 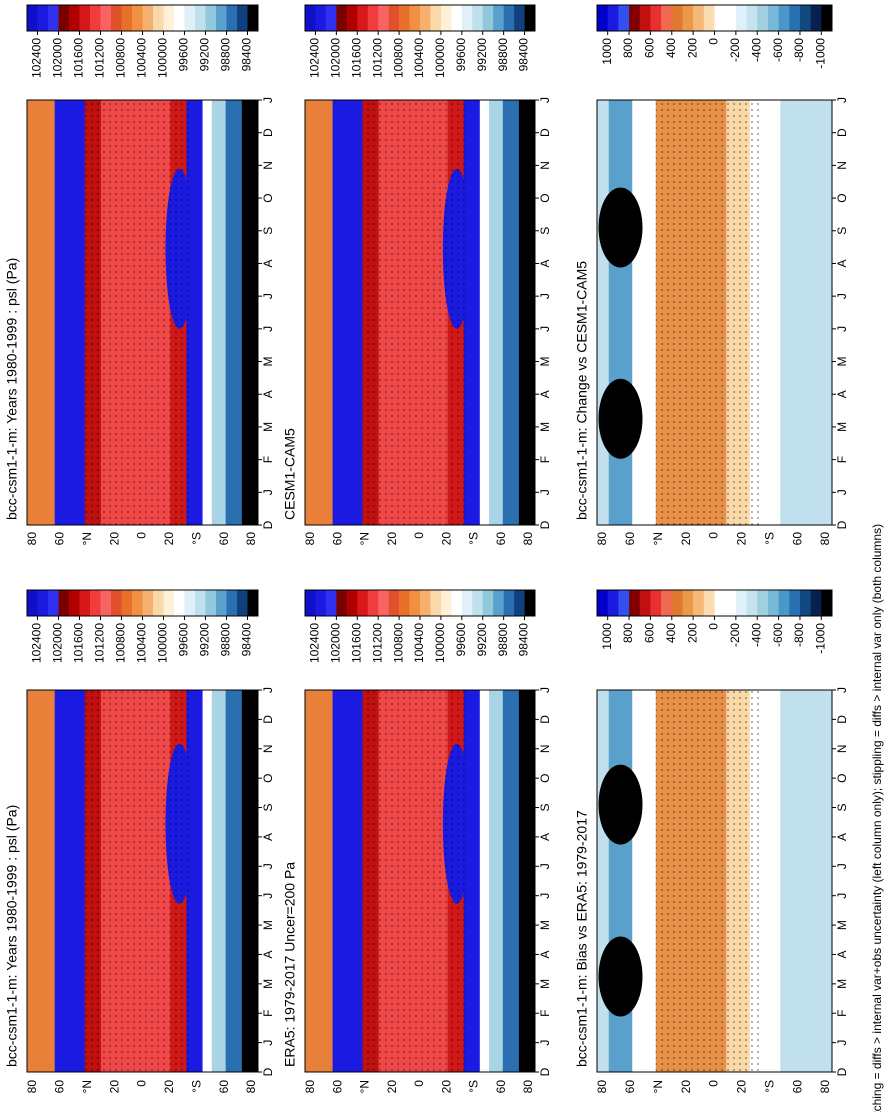 What do you see at coordinates (524, 640) in the screenshot?
I see `colorbar-label: 98400` at bounding box center [524, 640].